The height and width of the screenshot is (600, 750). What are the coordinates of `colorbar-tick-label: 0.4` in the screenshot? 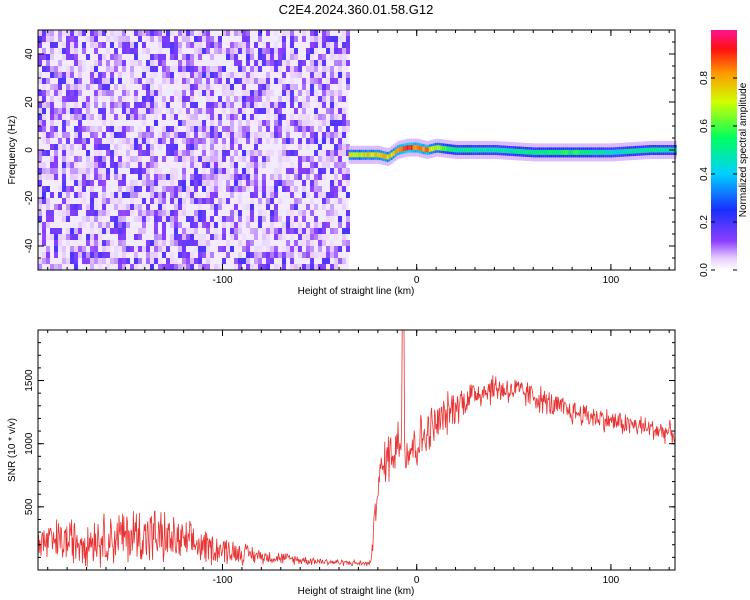 It's located at (704, 174).